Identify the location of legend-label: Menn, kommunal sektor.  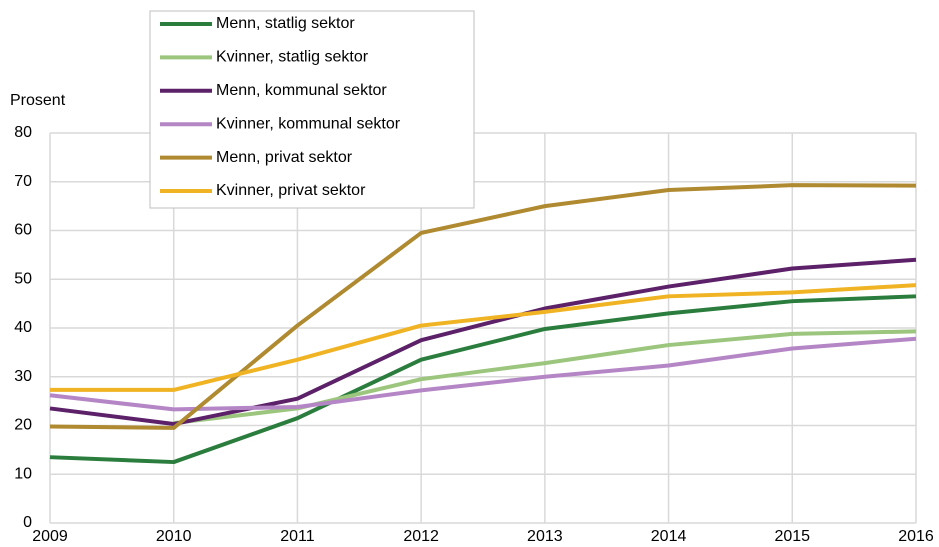
(301, 90).